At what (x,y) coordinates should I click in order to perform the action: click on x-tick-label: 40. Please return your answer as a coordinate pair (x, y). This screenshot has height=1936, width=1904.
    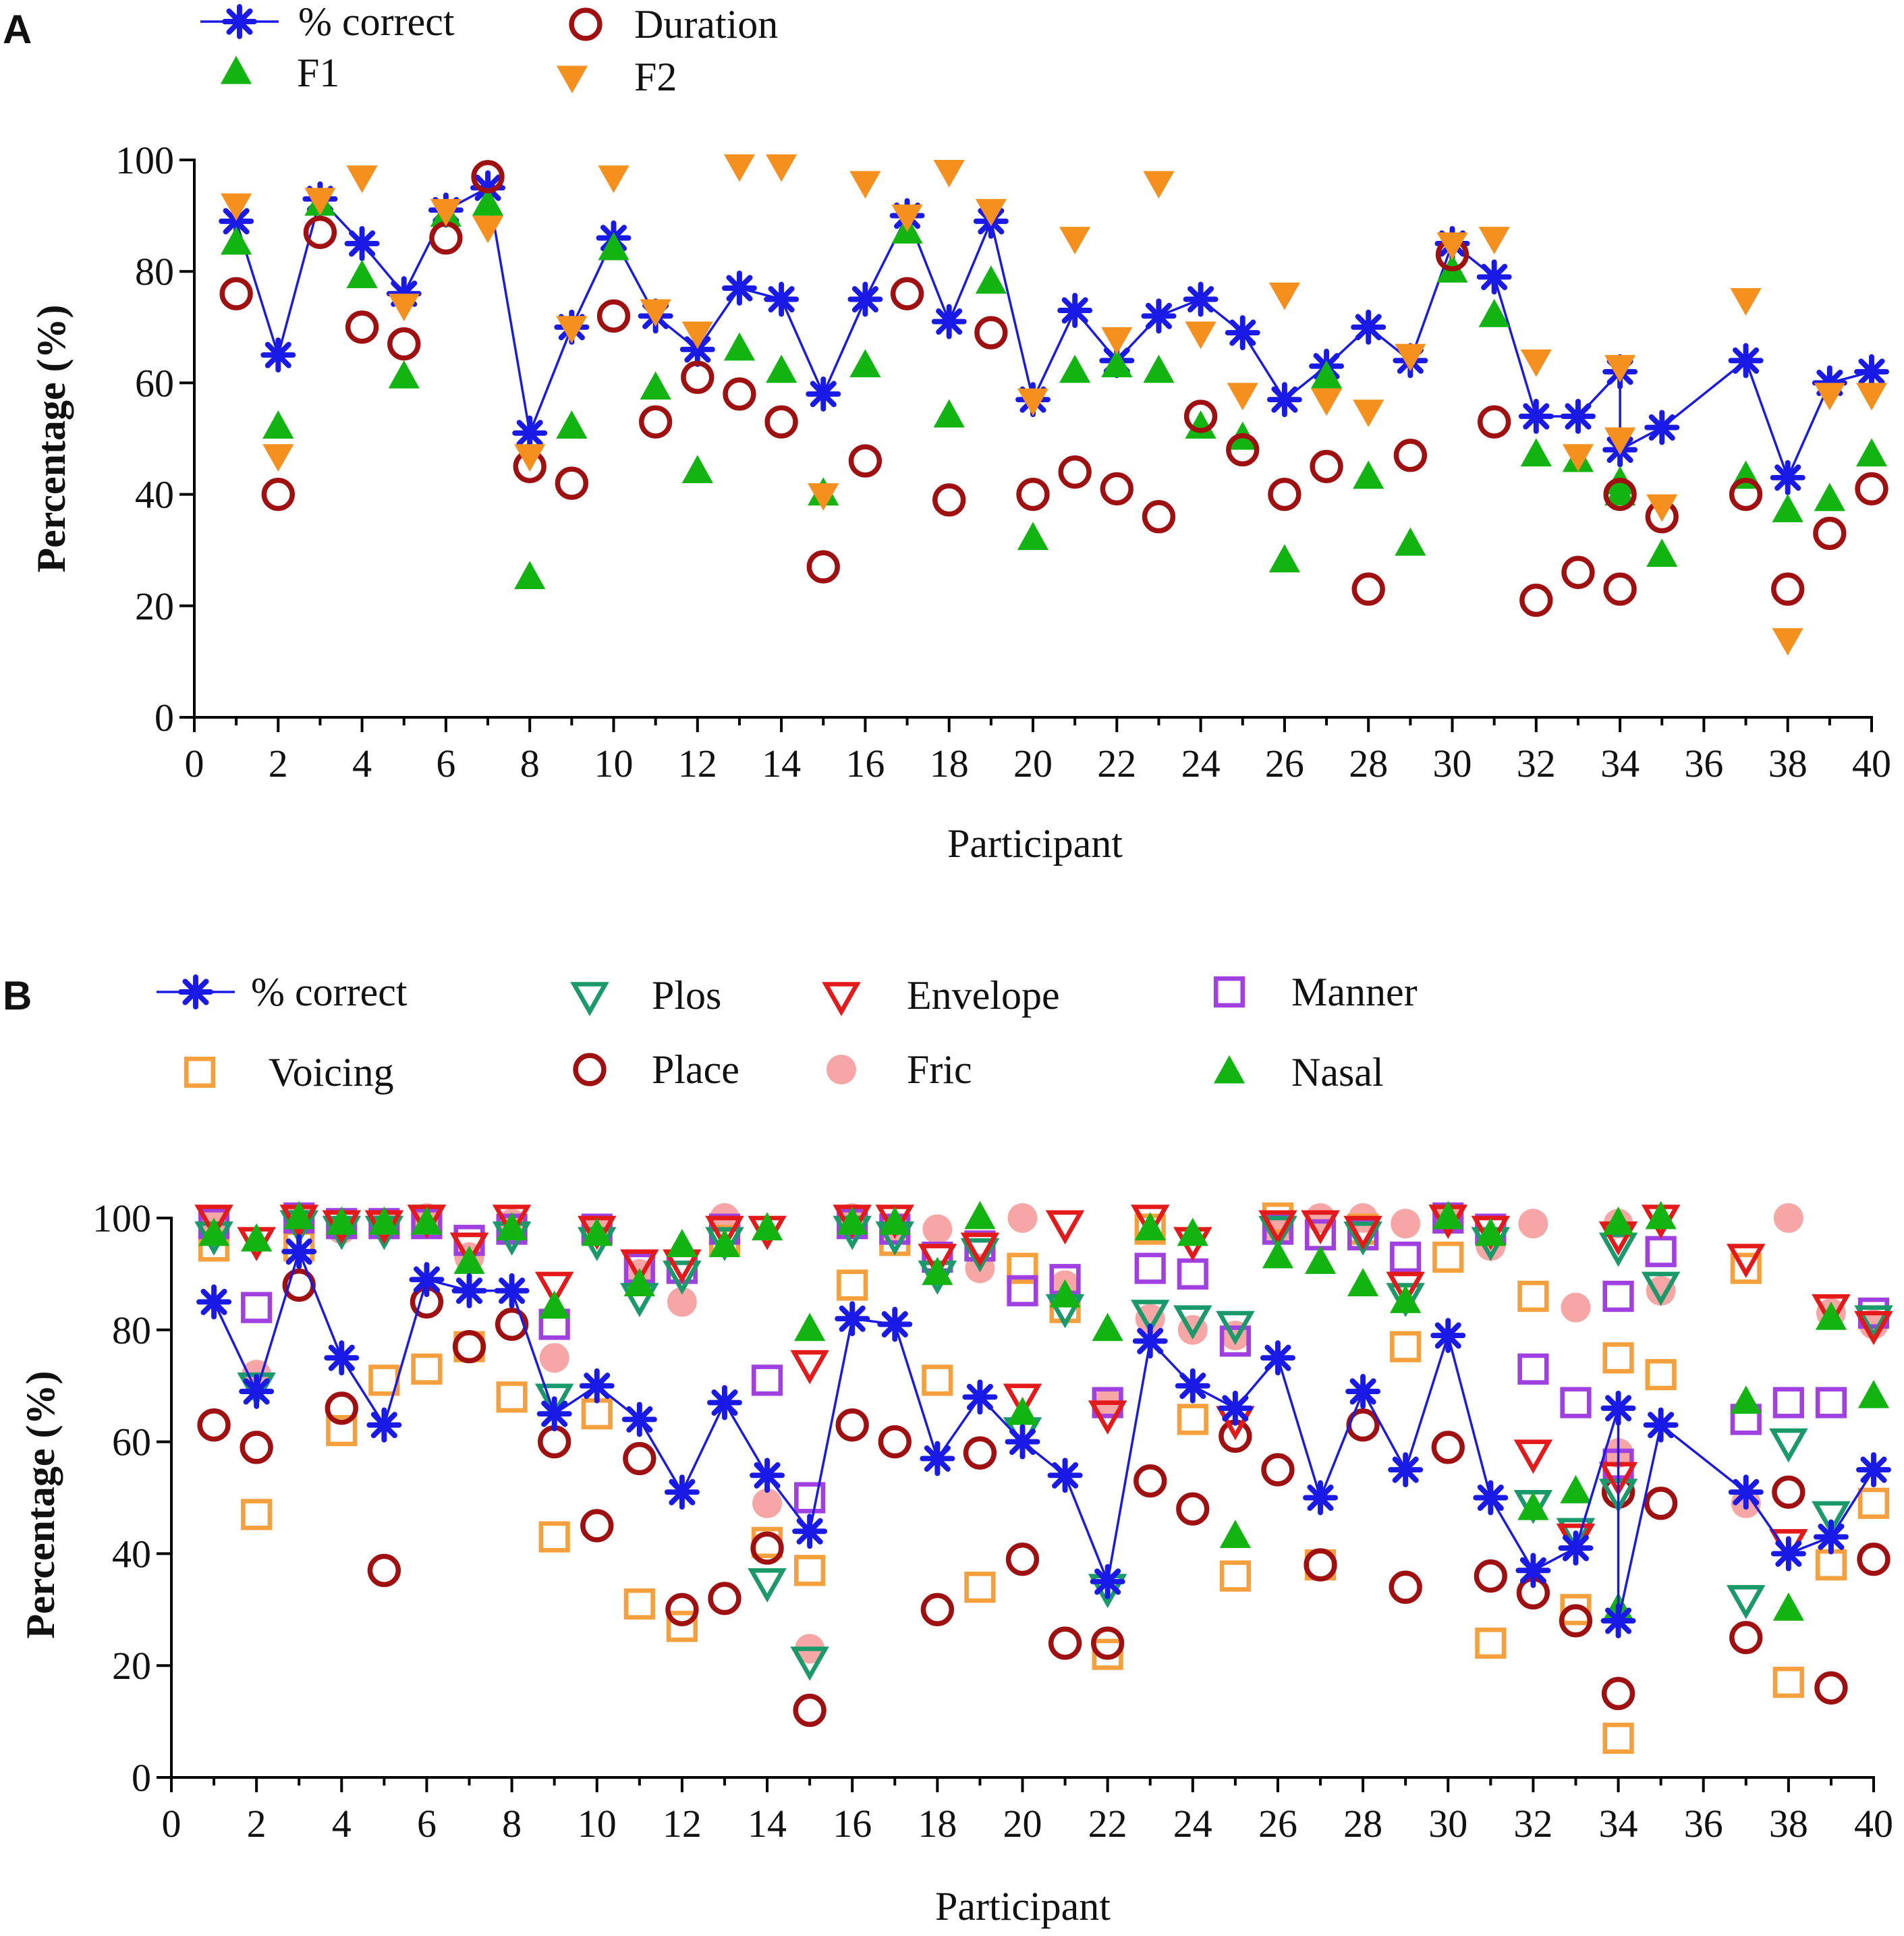
    Looking at the image, I should click on (1873, 1824).